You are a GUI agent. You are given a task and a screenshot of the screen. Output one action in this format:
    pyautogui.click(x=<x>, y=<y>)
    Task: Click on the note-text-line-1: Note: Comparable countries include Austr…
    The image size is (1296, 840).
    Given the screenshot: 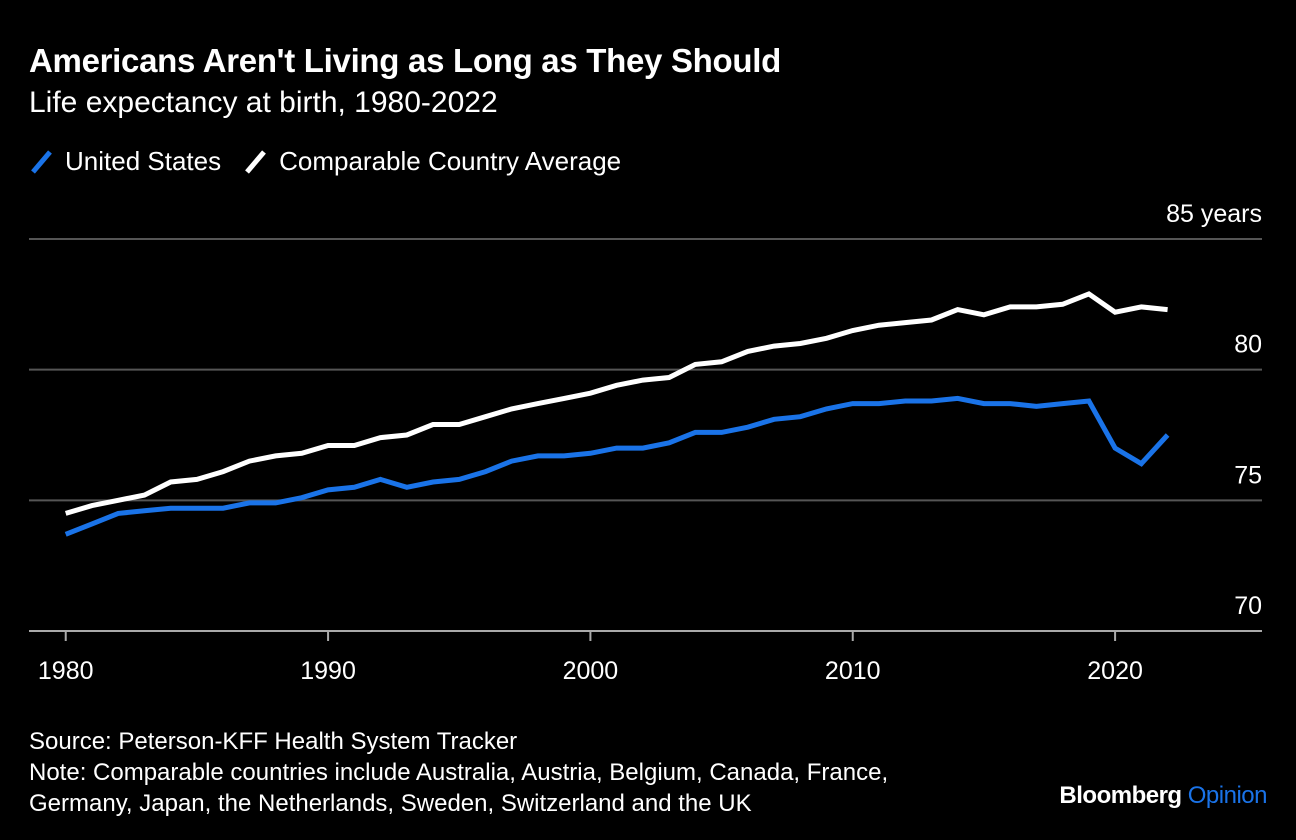 What is the action you would take?
    pyautogui.click(x=459, y=772)
    